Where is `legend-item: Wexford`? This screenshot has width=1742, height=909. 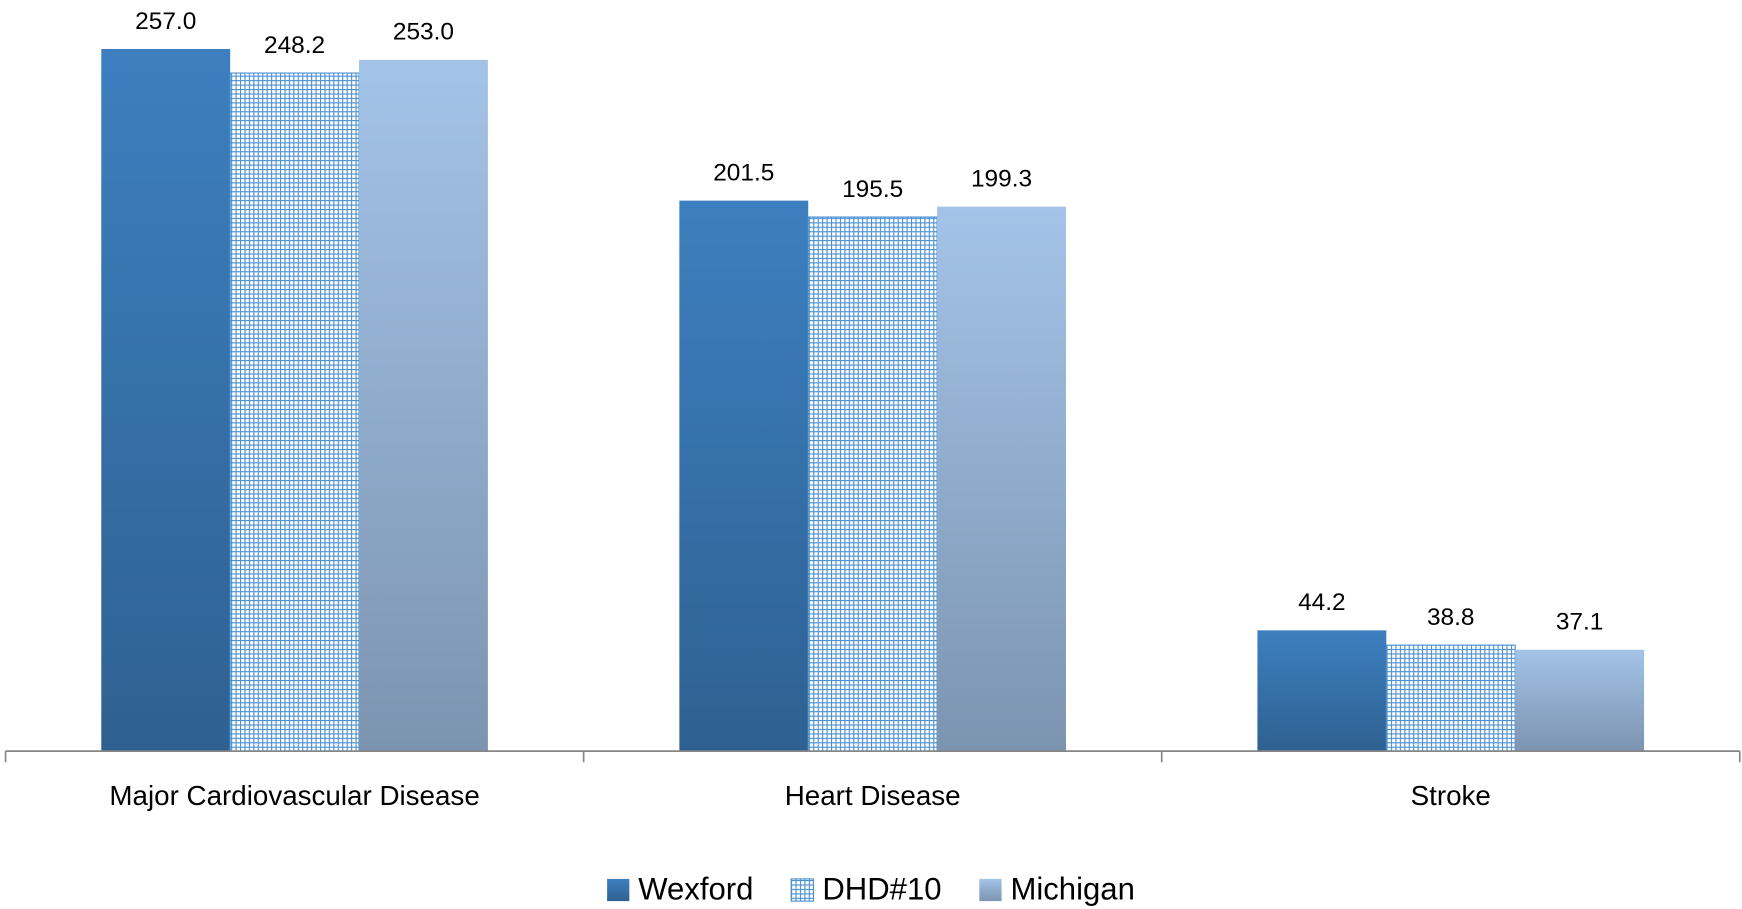 legend-item: Wexford is located at coordinates (680, 888).